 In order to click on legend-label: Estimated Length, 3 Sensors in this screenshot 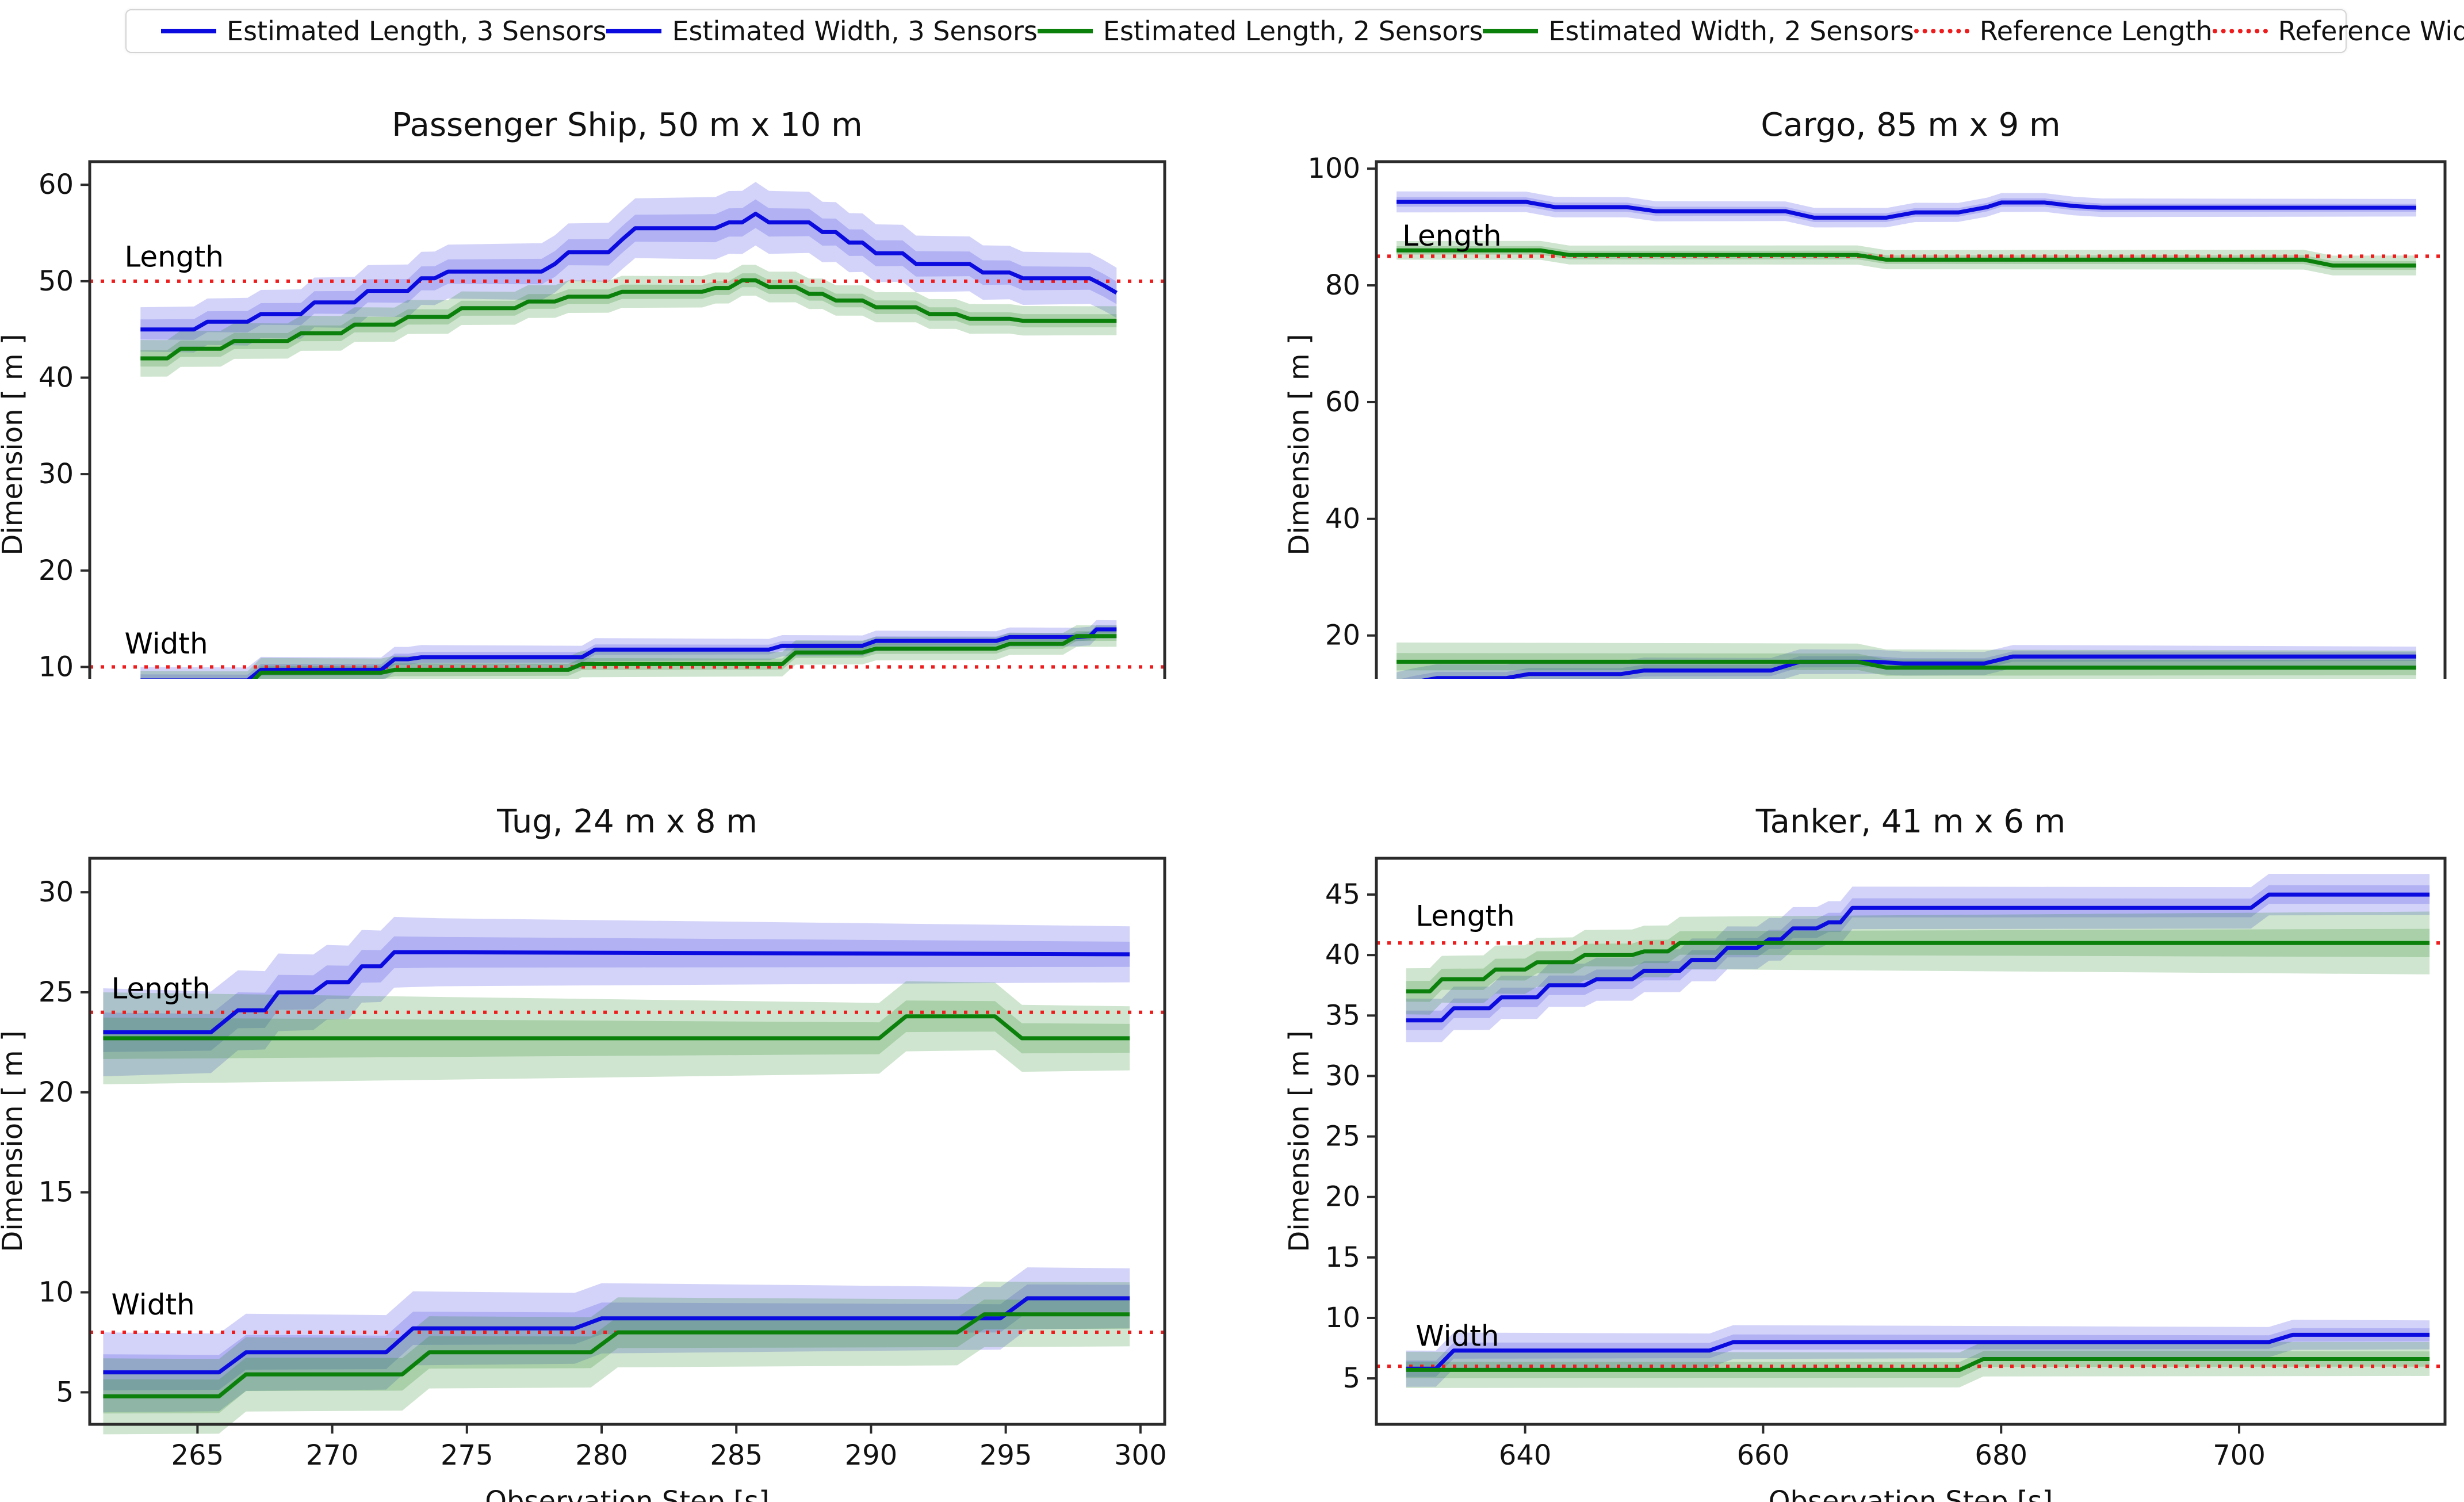, I will do `click(417, 31)`.